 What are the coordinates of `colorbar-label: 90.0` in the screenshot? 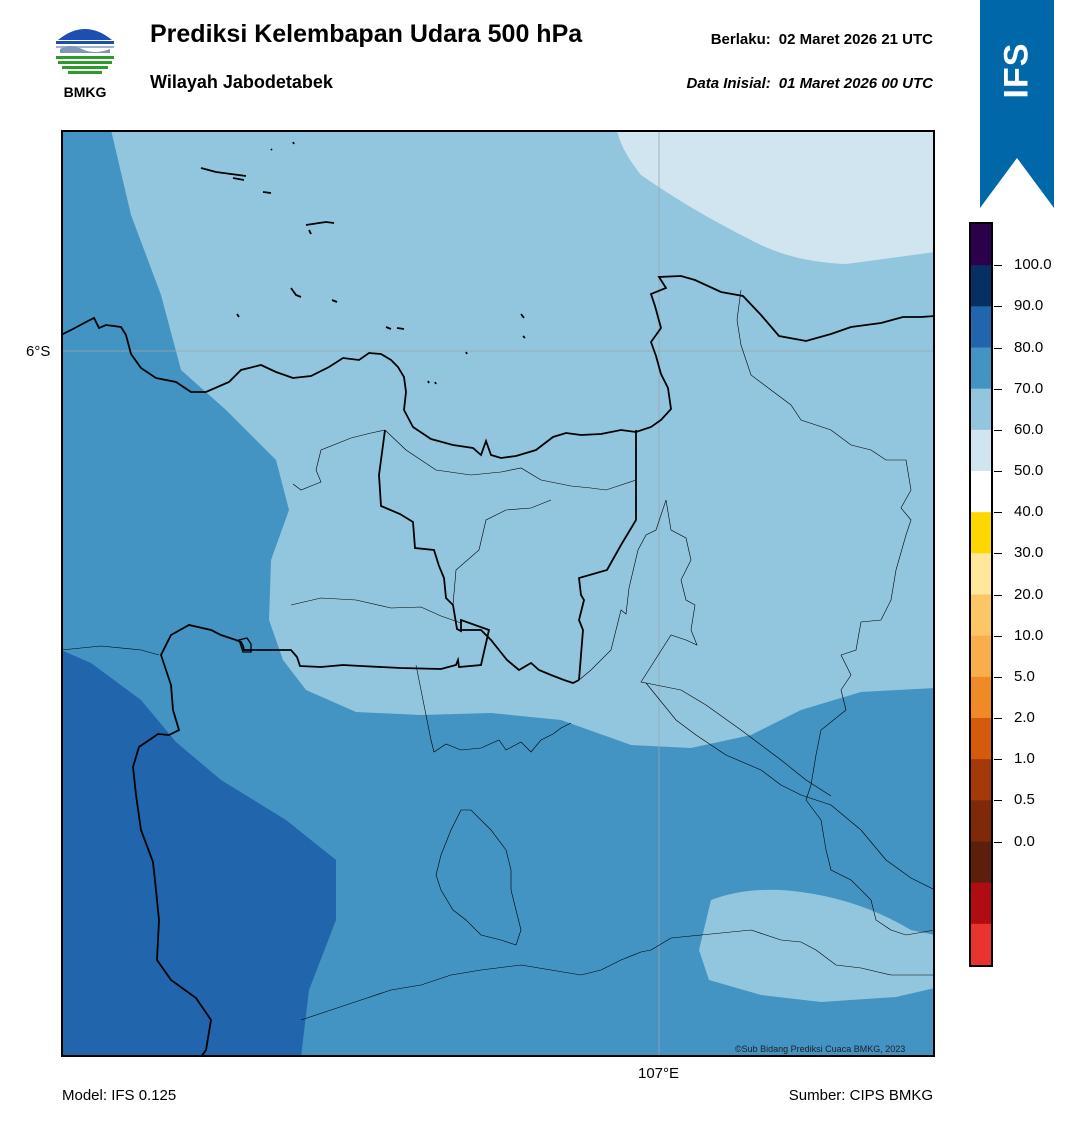 It's located at (1029, 306).